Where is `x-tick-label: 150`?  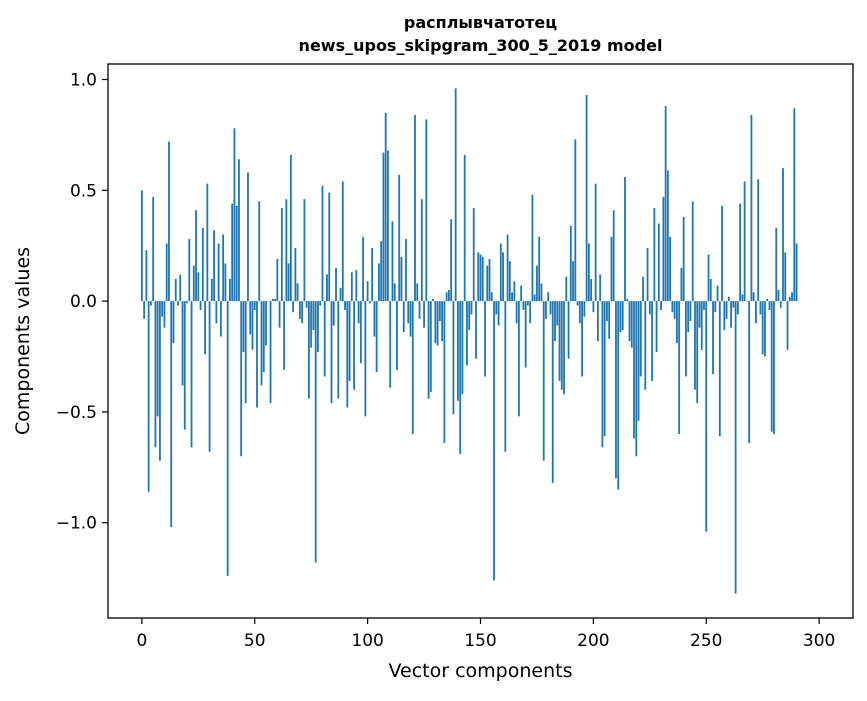
x-tick-label: 150 is located at coordinates (480, 641).